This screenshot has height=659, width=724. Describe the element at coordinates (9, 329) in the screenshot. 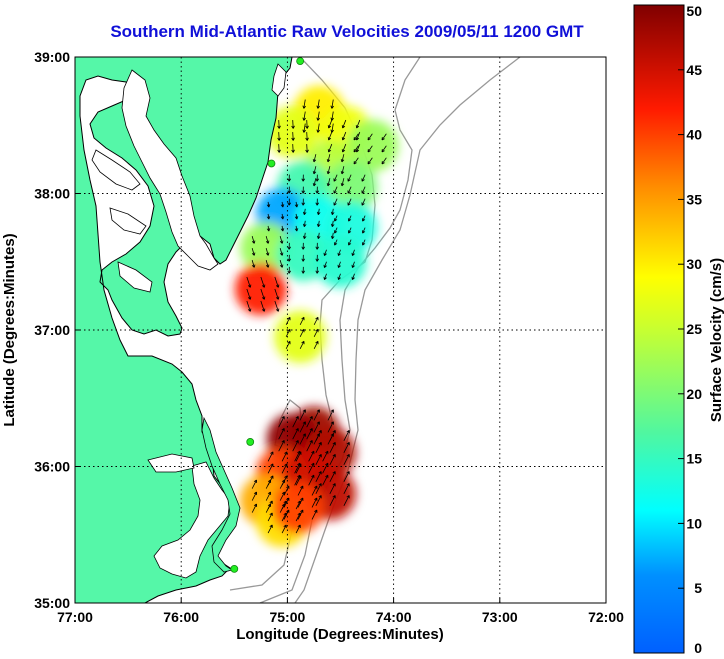

I see `y-axis-label: Latitude (Degrees:Minutes)` at that location.